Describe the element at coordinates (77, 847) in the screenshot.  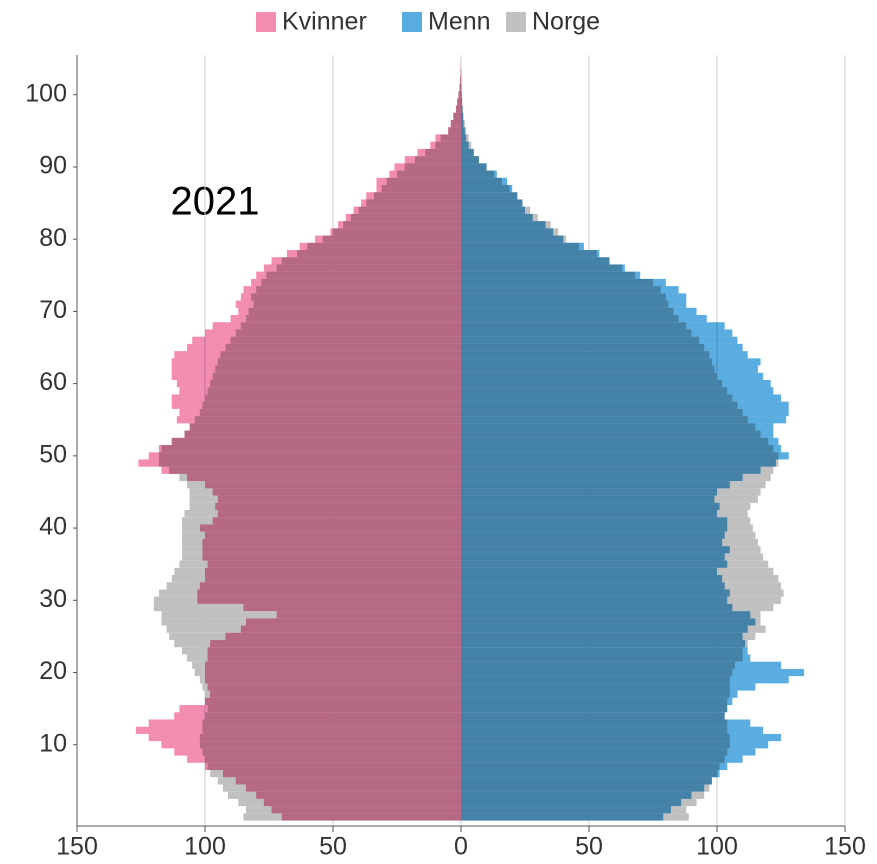
I see `x-tick-label: 150` at that location.